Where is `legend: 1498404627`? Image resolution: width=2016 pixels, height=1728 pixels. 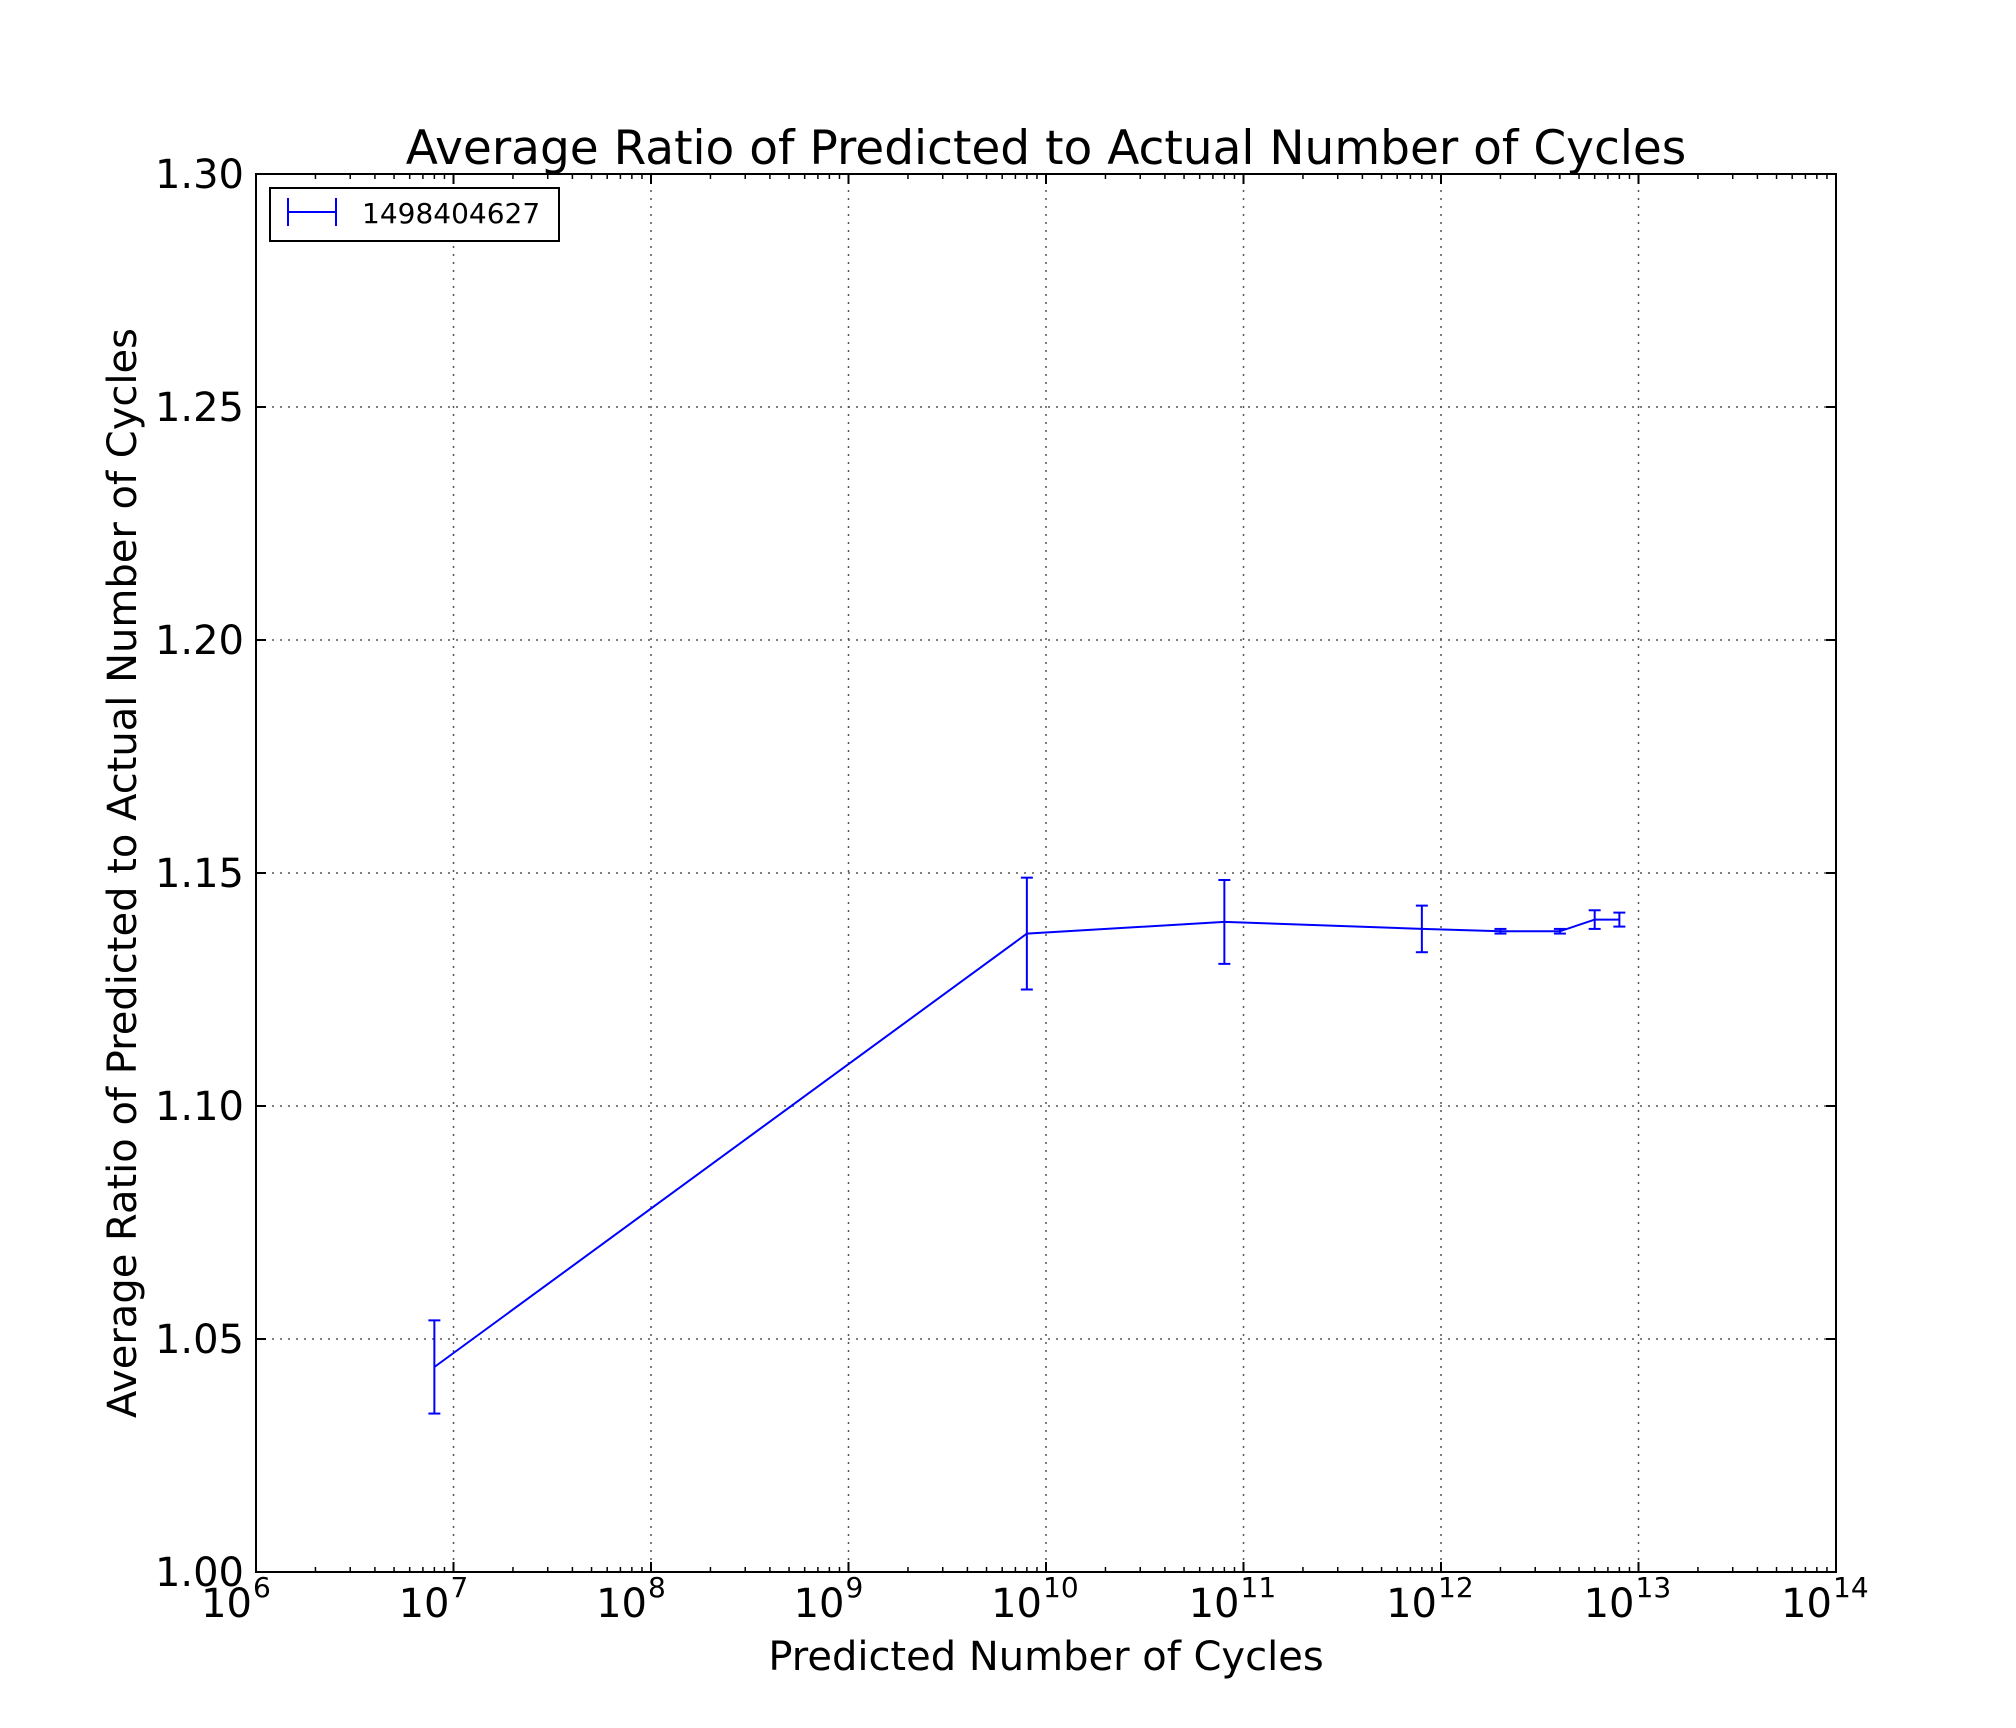 legend: 1498404627 is located at coordinates (414, 214).